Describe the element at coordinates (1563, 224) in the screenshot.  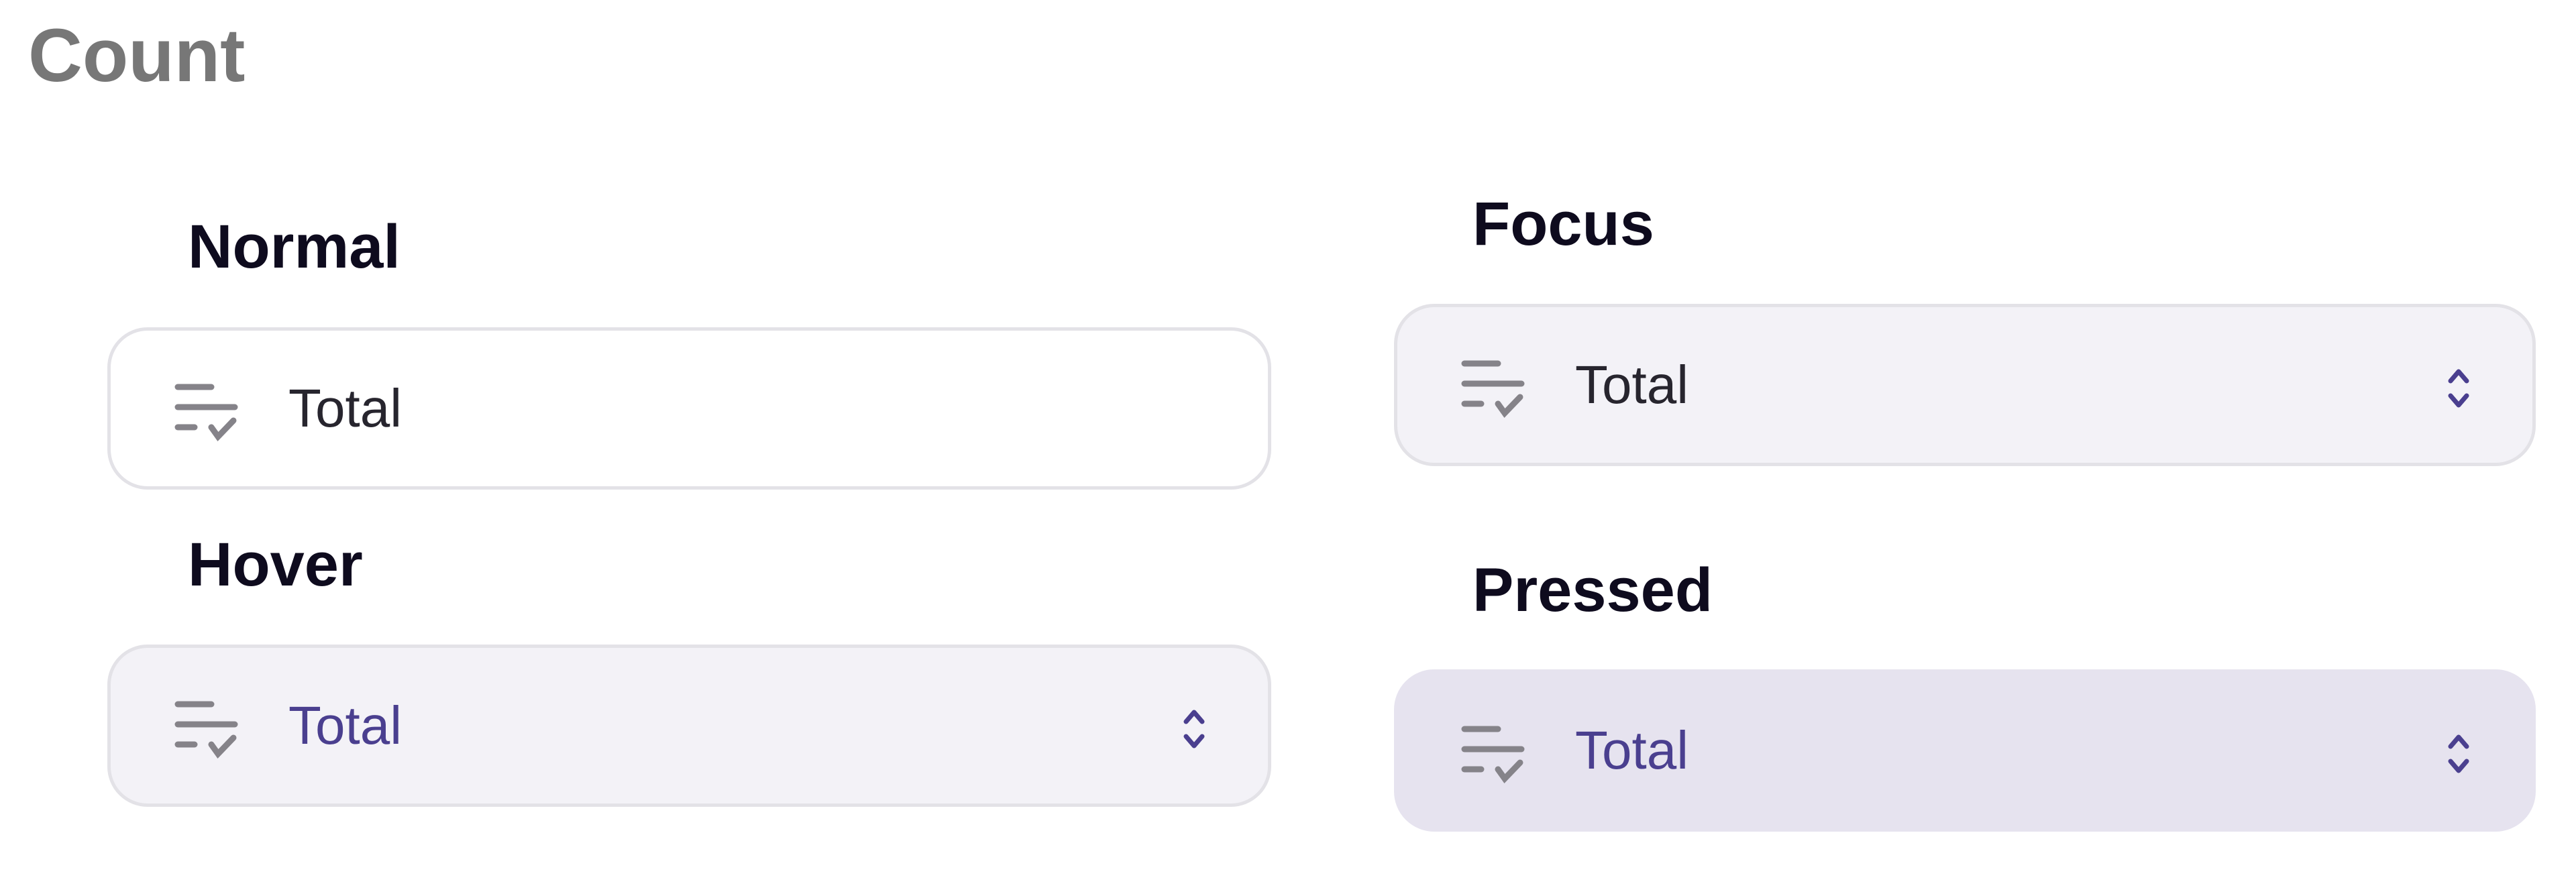
I see `focus-label: Focus` at that location.